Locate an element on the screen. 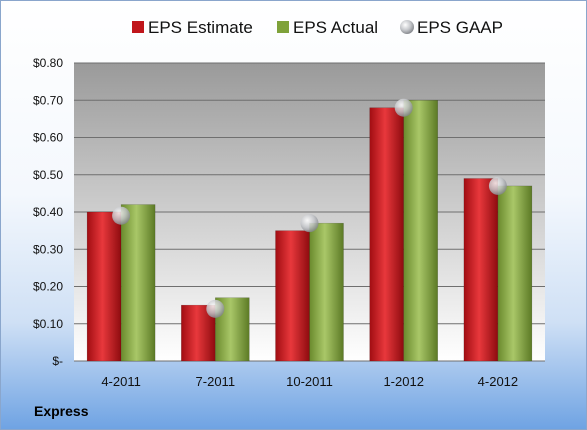  legend-swatch-estimate is located at coordinates (138, 27).